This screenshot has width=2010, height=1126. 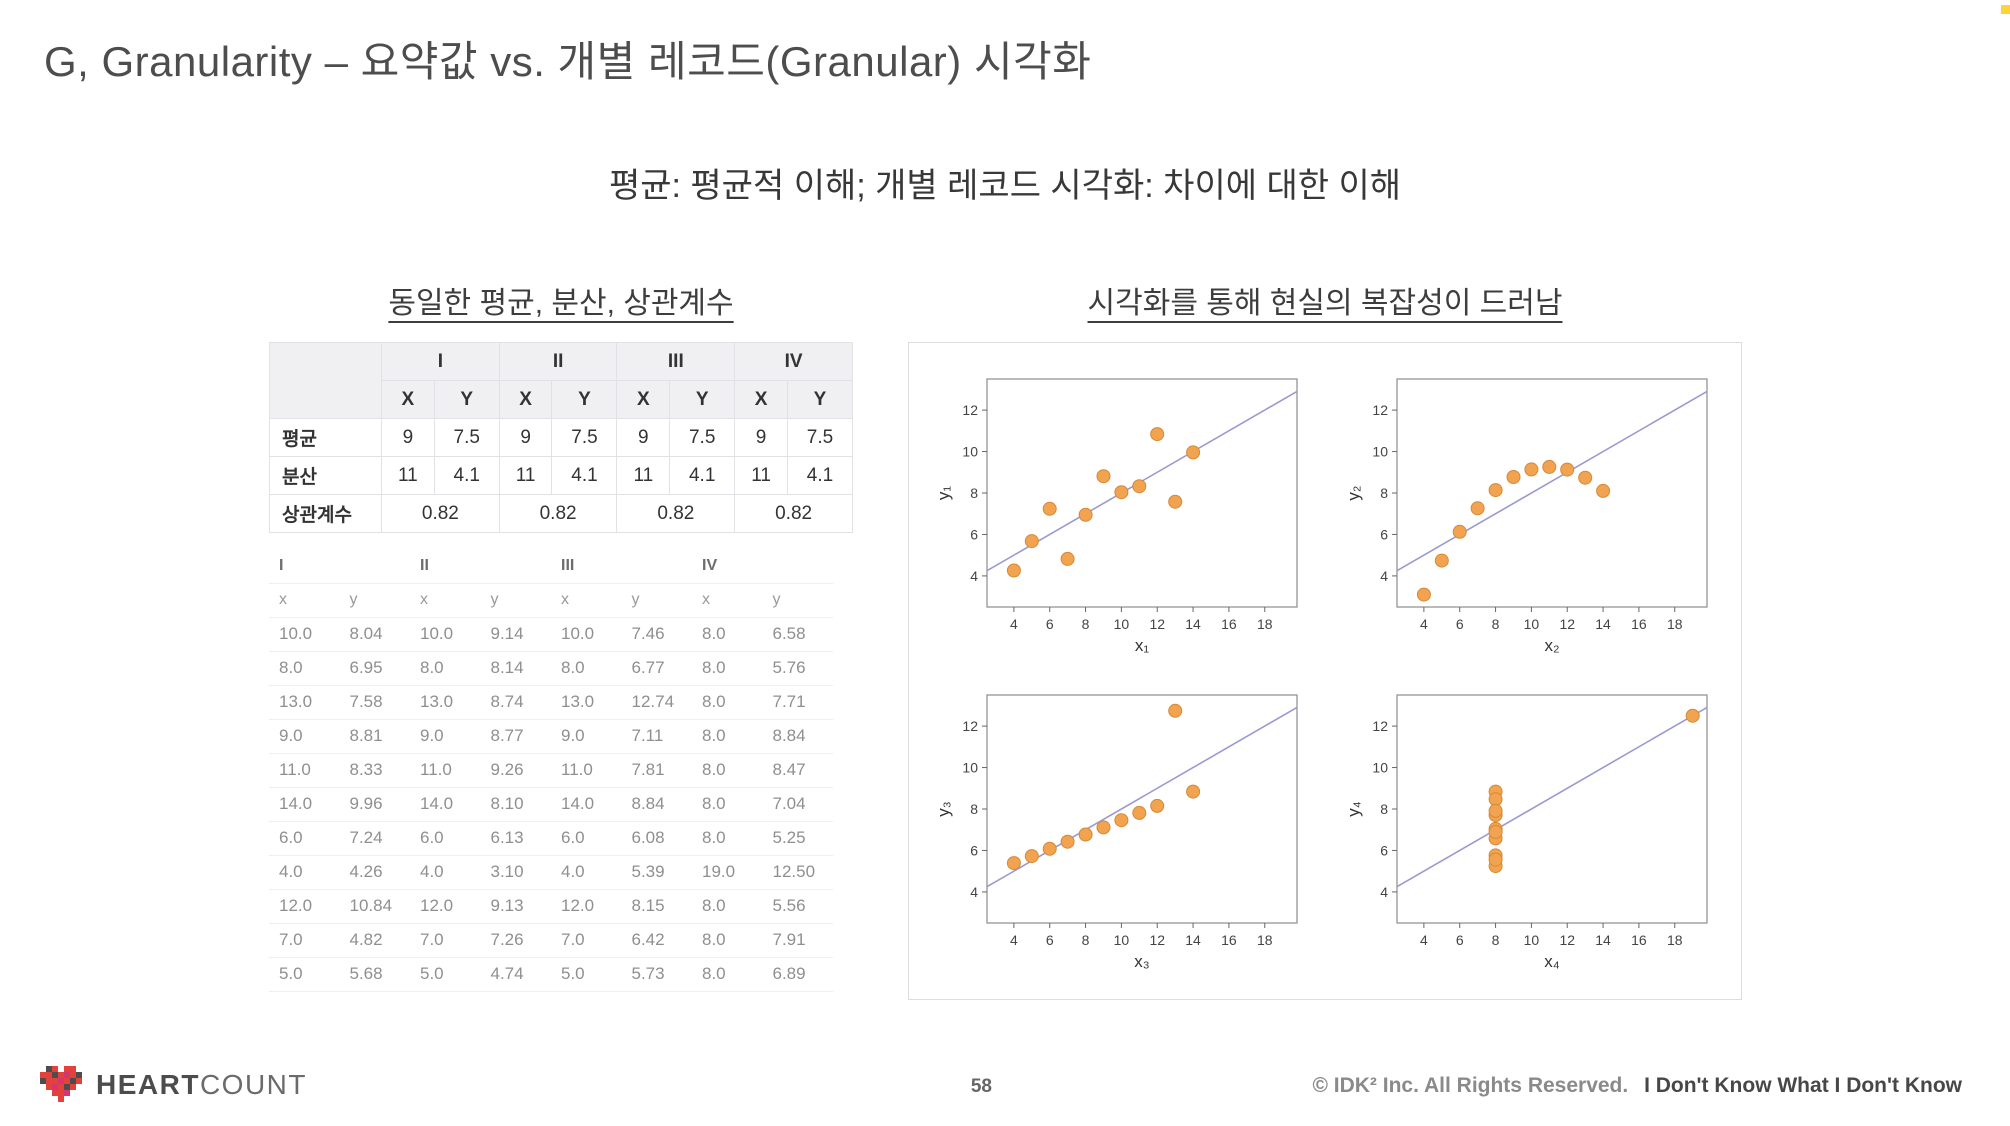 What do you see at coordinates (1803, 1085) in the screenshot?
I see `tagline-text: I Don't Know What I Don't Know` at bounding box center [1803, 1085].